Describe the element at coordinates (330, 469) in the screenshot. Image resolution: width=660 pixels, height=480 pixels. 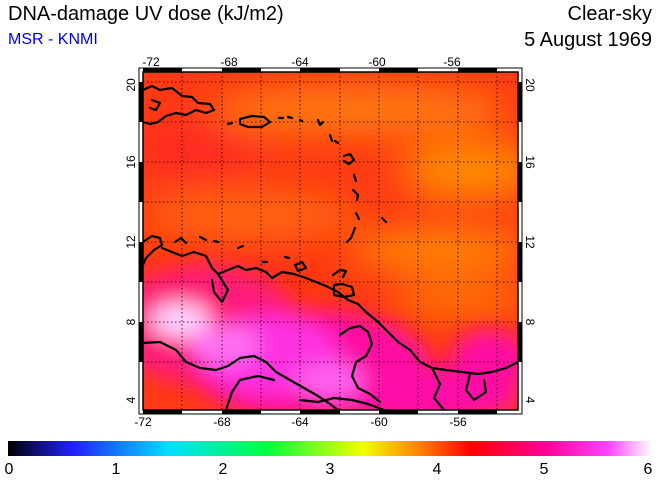
I see `colorbar-label: 3` at that location.